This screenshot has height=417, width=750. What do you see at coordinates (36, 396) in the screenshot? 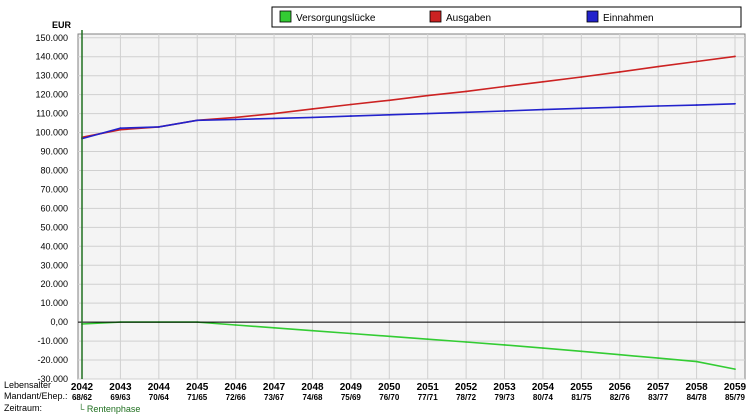
I see `row-label-mandant: Mandant/Ehep.:` at bounding box center [36, 396].